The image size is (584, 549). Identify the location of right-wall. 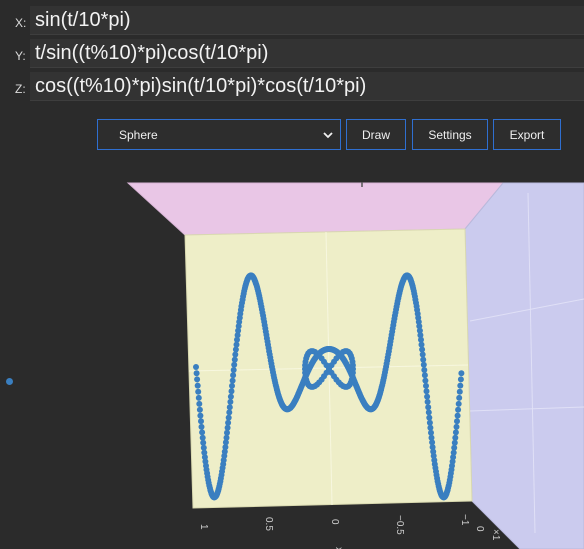
(524, 365).